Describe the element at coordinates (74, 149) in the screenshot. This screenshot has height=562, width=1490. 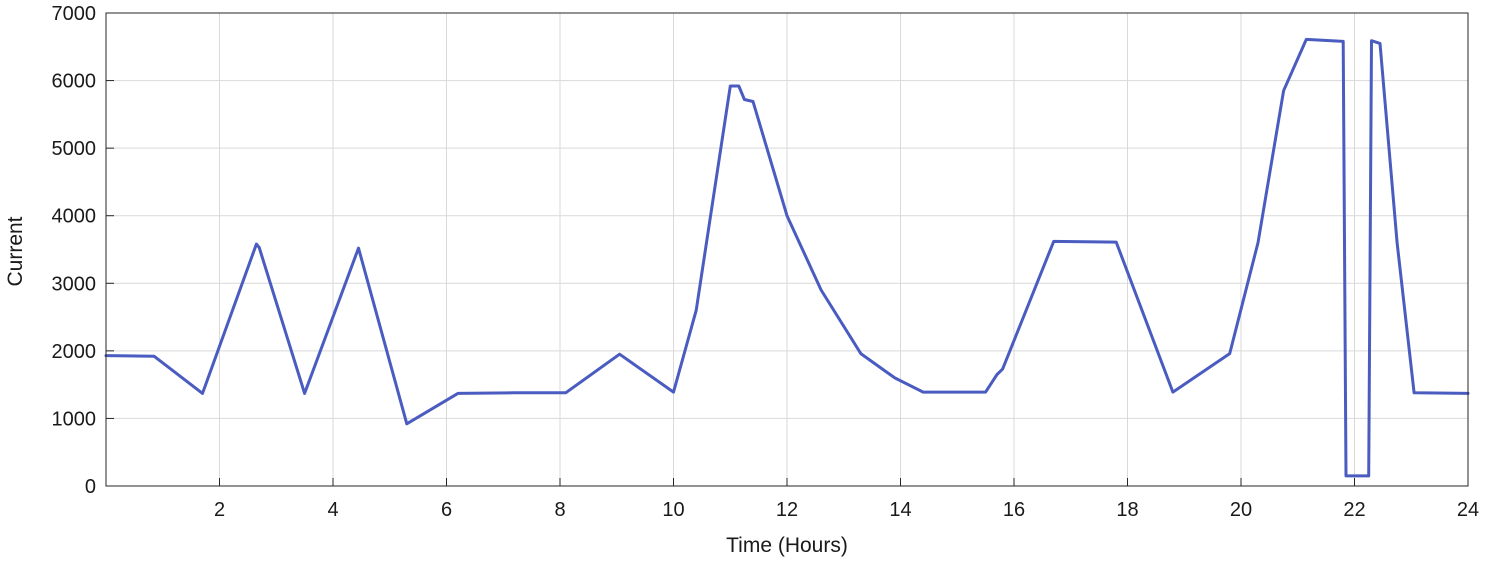
I see `y-tick-label: 5000` at that location.